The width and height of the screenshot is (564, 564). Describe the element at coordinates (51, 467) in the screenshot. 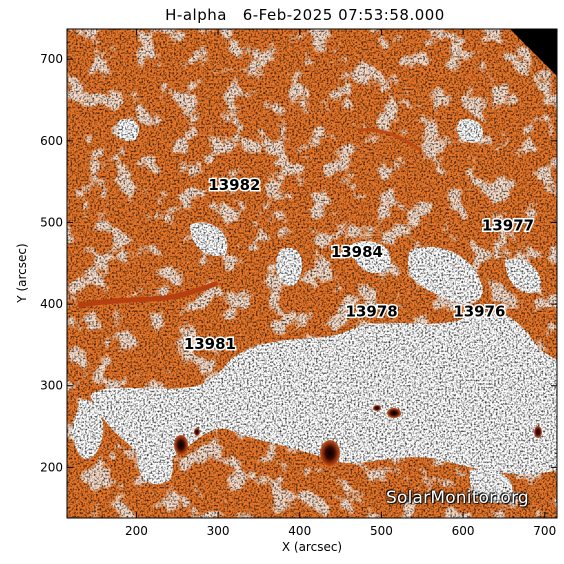

I see `y-tick-label: 200` at that location.